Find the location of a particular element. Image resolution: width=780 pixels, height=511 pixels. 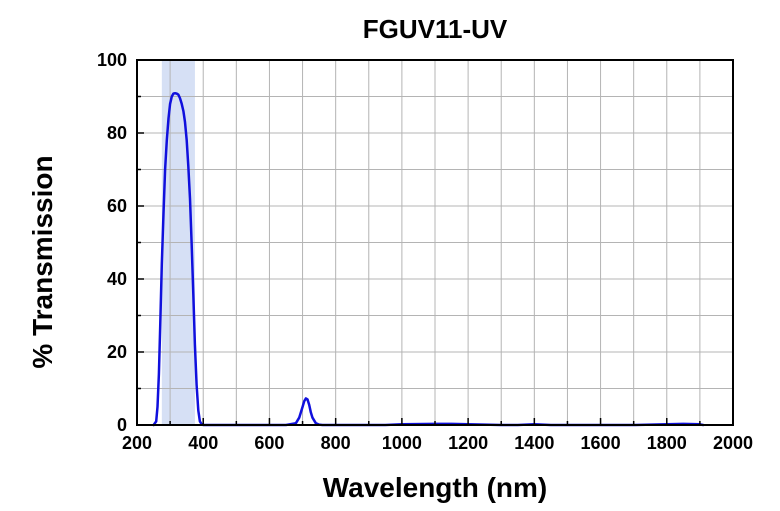

x-tick-label: 200 is located at coordinates (137, 443).